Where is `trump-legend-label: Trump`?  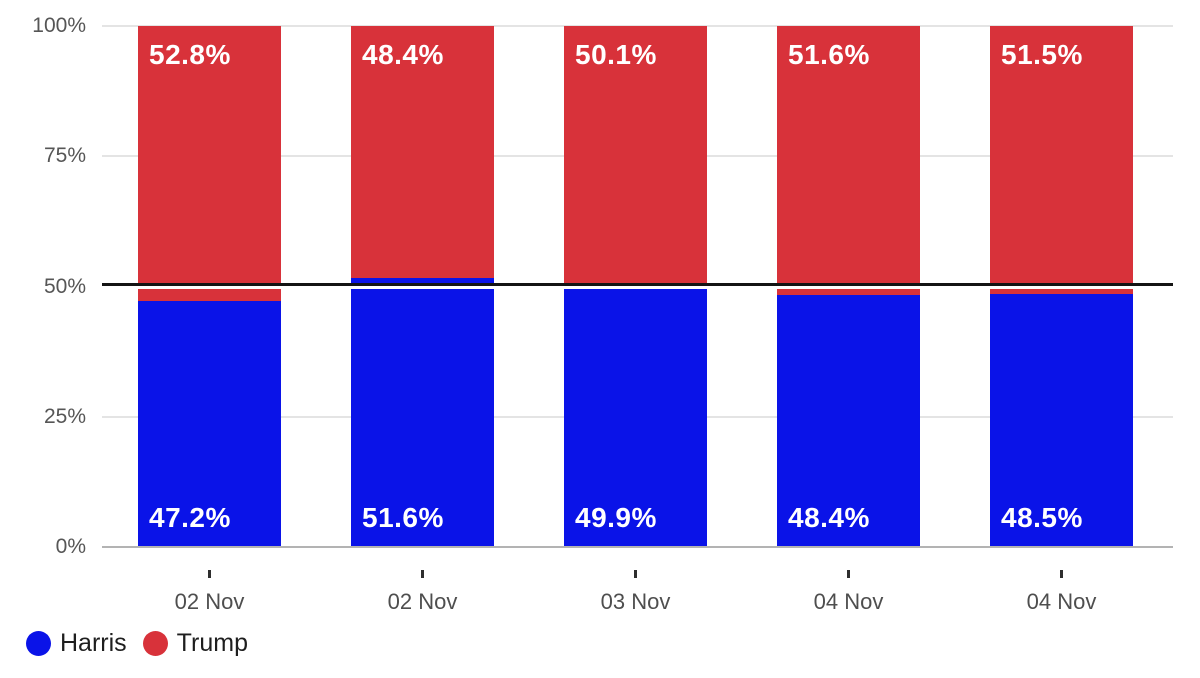 trump-legend-label: Trump is located at coordinates (212, 643).